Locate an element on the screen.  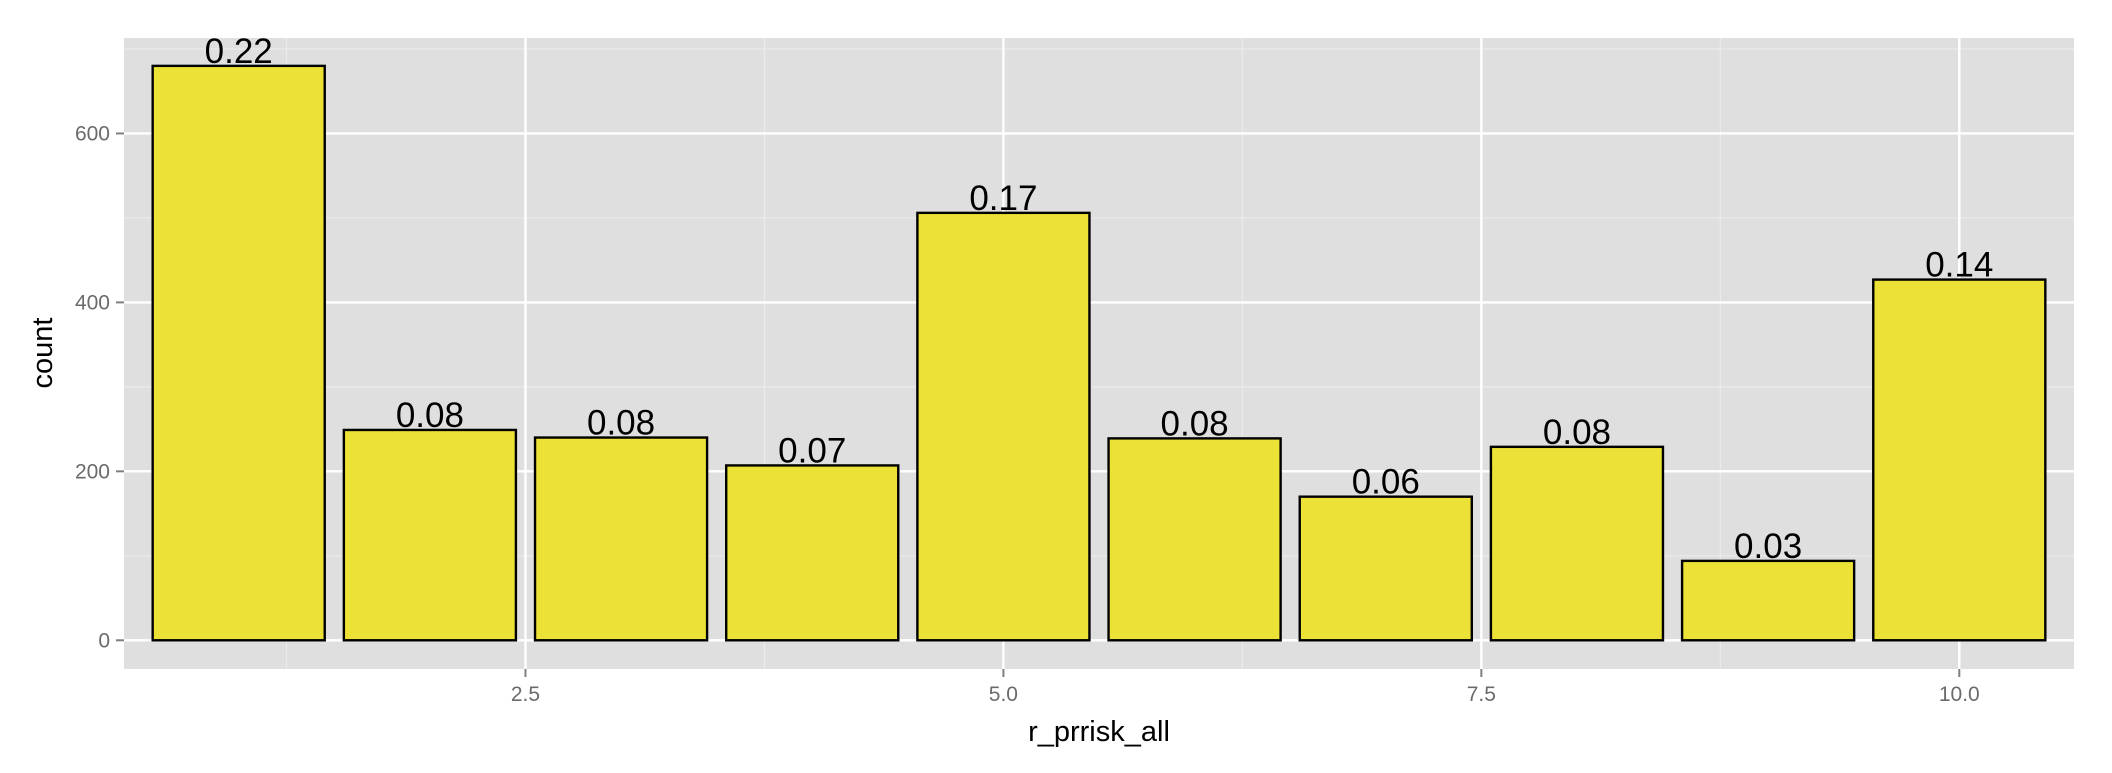
bar-value-label: 0.03 is located at coordinates (1768, 546).